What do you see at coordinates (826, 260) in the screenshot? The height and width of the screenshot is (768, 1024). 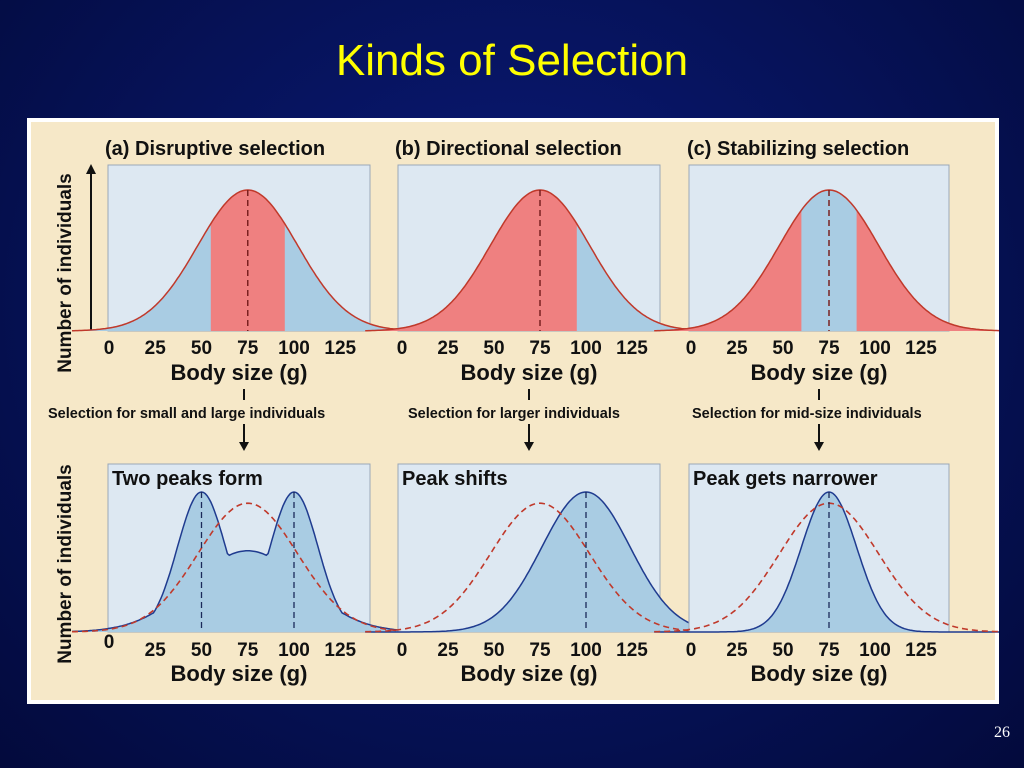 I see `population-curve-fill-c` at bounding box center [826, 260].